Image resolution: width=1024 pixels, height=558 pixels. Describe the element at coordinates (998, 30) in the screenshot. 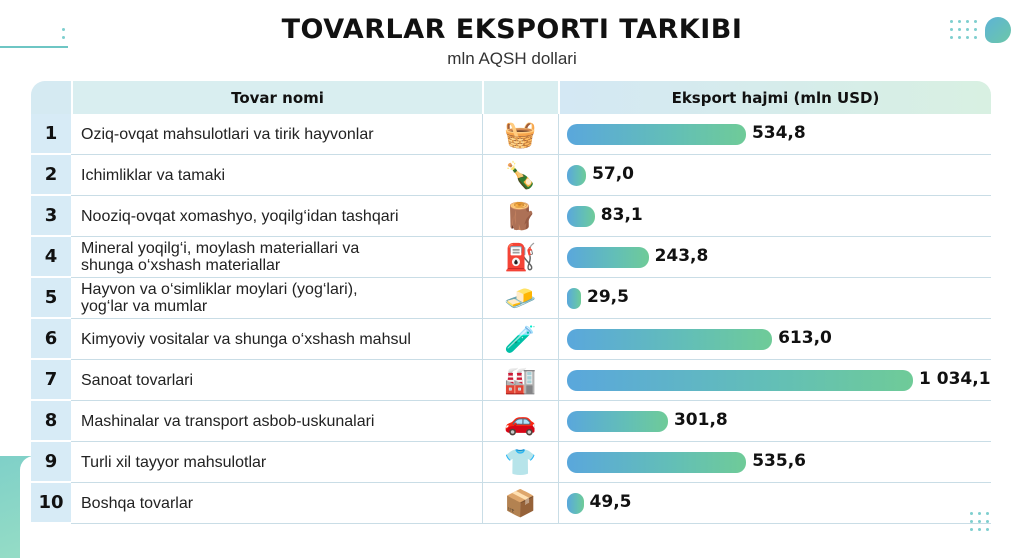

I see `leaf-logo-icon` at that location.